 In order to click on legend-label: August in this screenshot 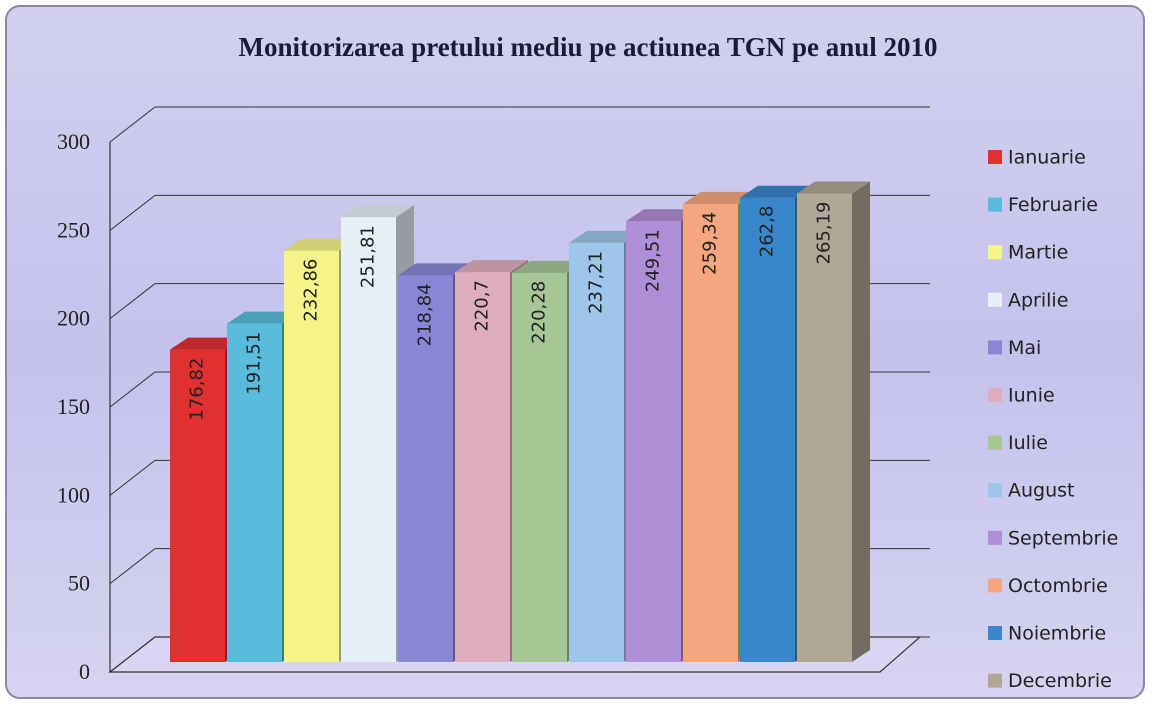, I will do `click(1041, 491)`.